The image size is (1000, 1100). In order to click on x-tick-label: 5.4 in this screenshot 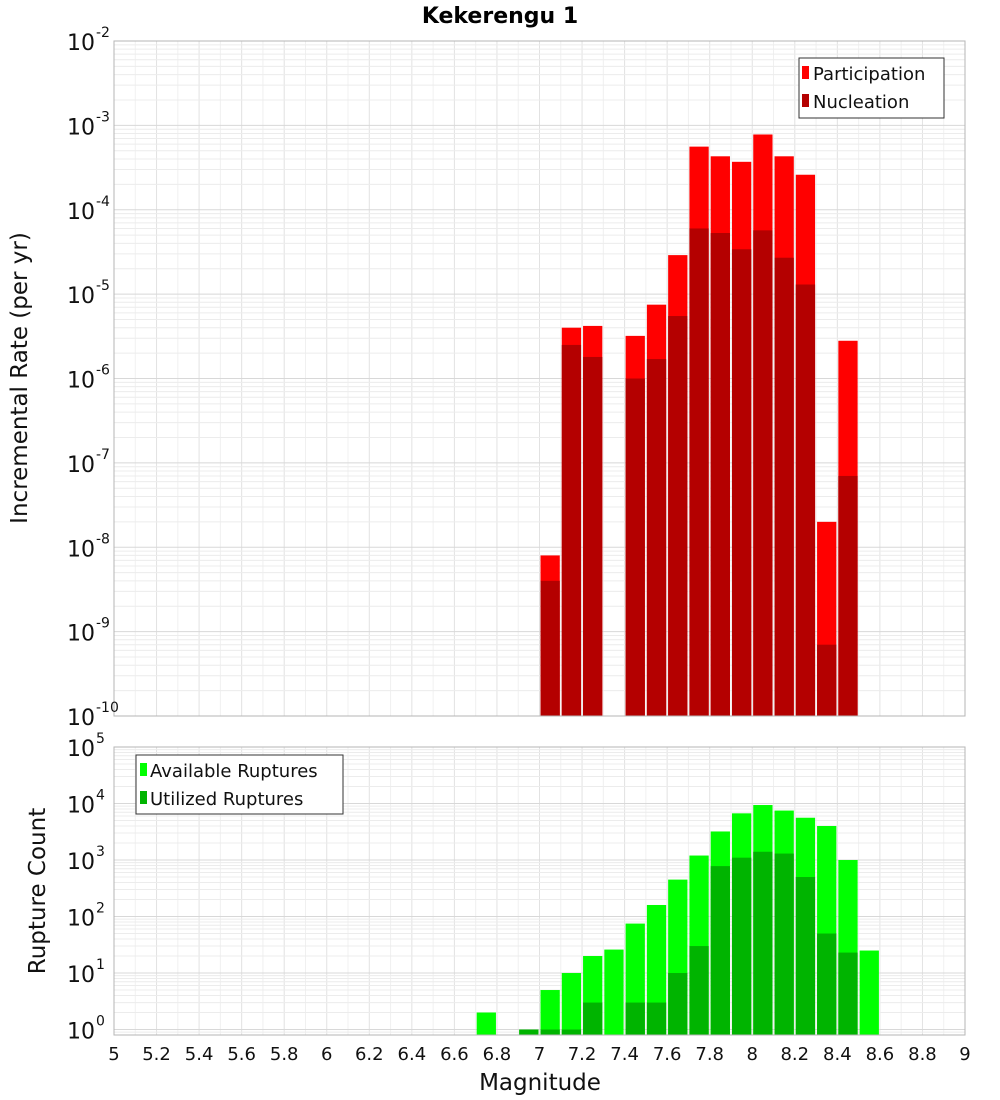, I will do `click(199, 1054)`.